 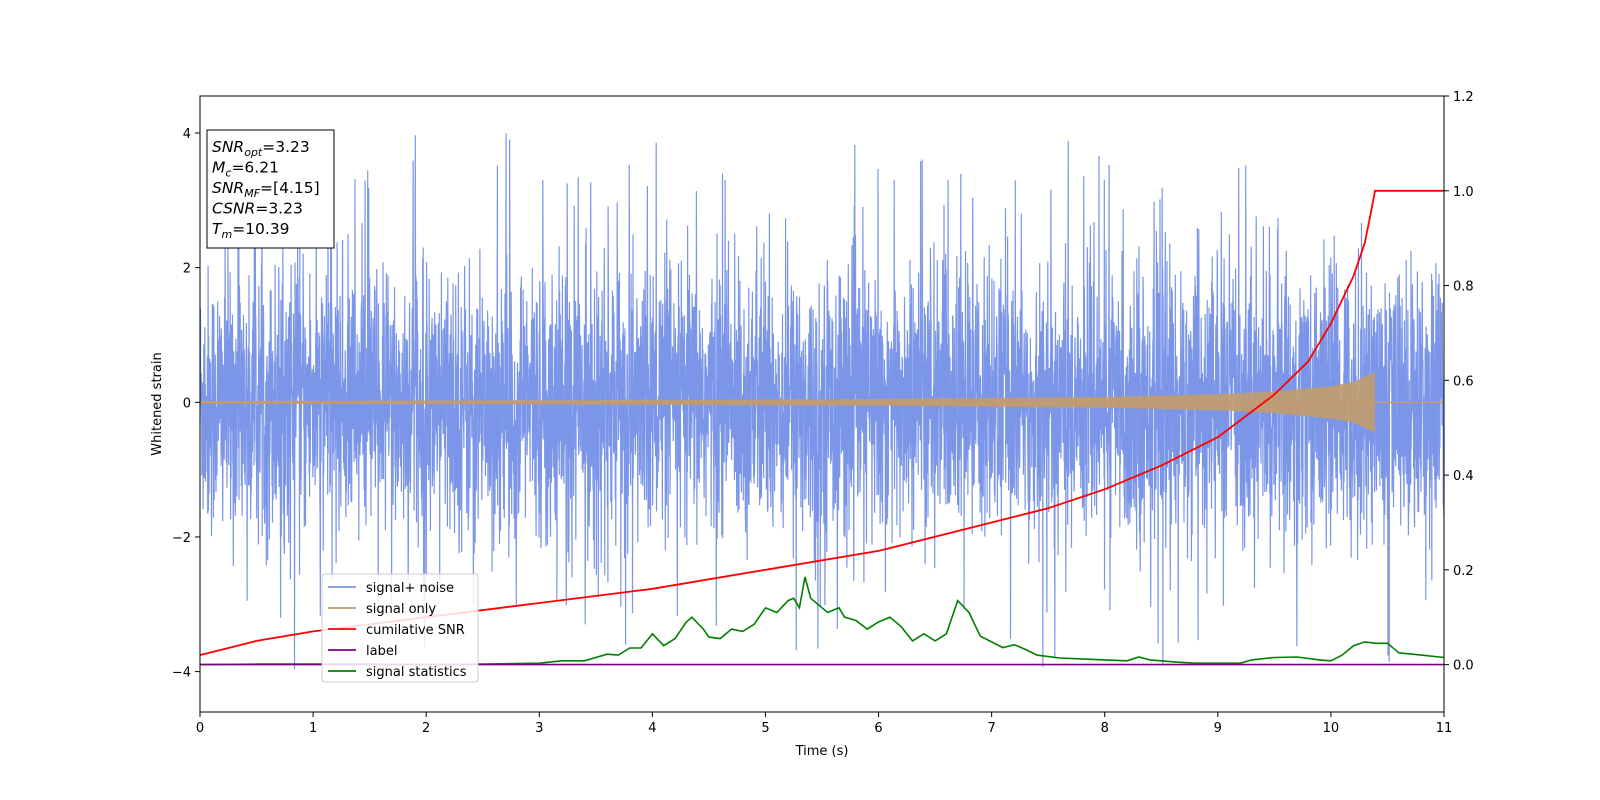 What do you see at coordinates (415, 630) in the screenshot?
I see `legend-entry: cumilative SNR` at bounding box center [415, 630].